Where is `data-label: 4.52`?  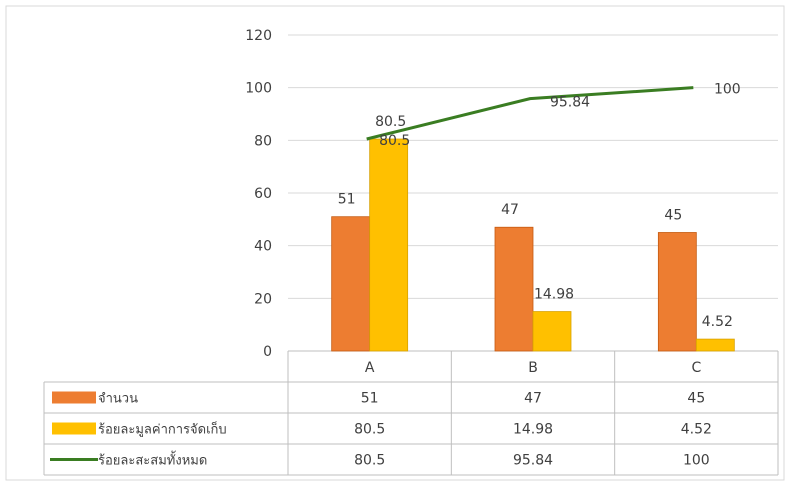
data-label: 4.52 is located at coordinates (717, 322).